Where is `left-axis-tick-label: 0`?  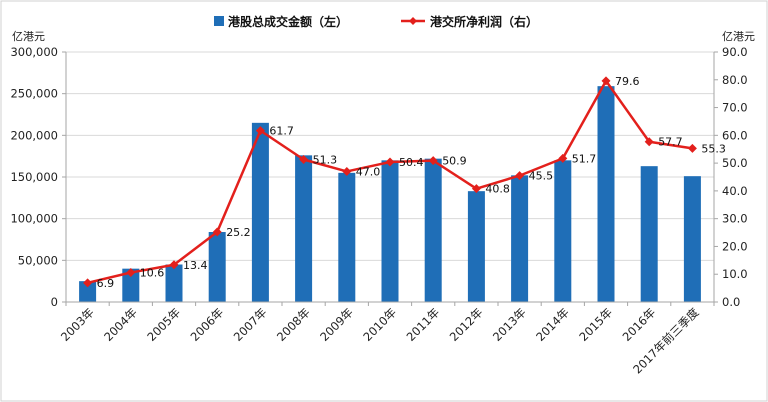
left-axis-tick-label: 0 is located at coordinates (54, 302).